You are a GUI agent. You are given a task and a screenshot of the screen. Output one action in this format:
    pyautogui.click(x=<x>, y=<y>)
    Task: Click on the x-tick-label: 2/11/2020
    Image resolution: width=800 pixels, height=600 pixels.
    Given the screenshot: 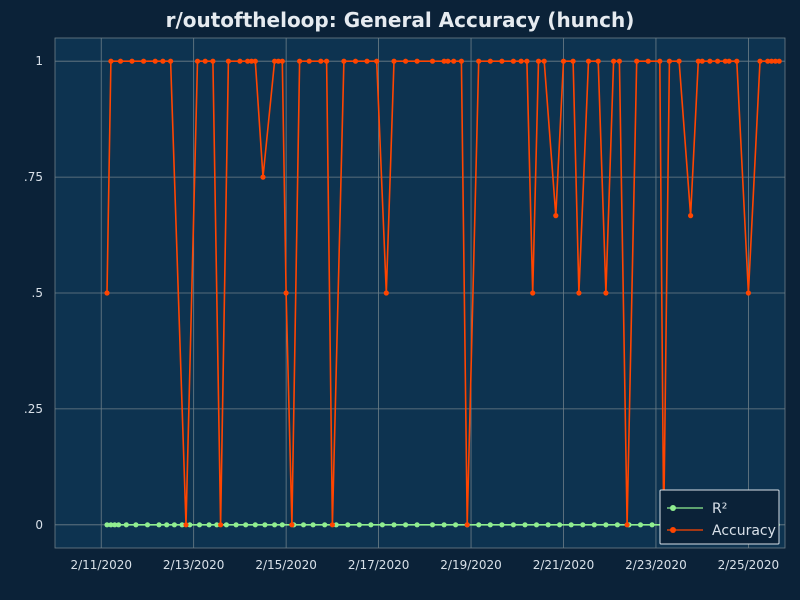 What is the action you would take?
    pyautogui.click(x=101, y=565)
    